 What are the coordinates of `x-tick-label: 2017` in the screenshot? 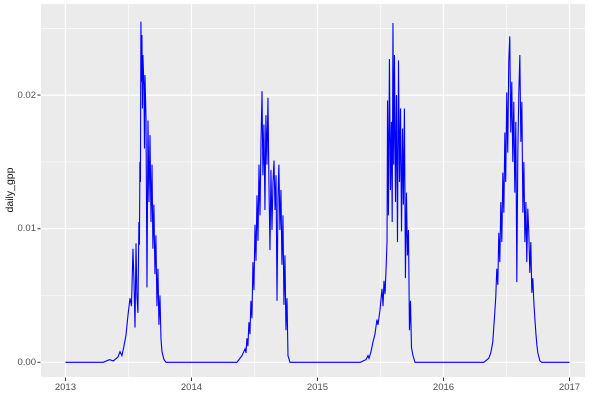 It's located at (569, 387).